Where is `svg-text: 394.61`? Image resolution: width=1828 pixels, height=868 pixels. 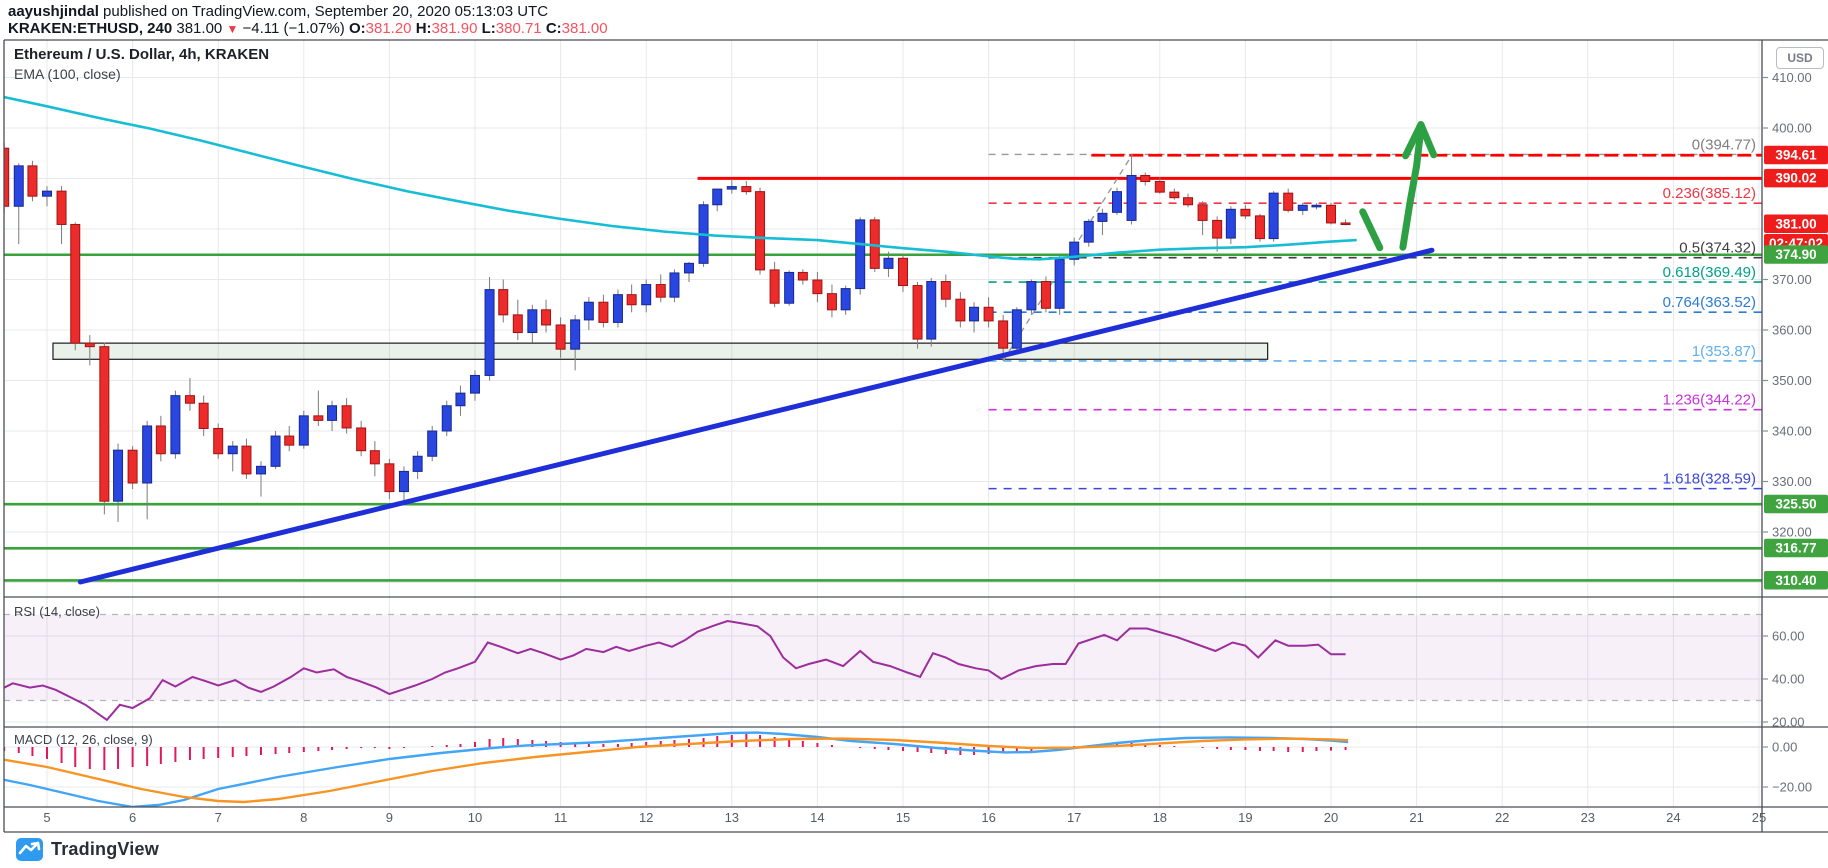
svg-text: 394.61 is located at coordinates (1796, 155).